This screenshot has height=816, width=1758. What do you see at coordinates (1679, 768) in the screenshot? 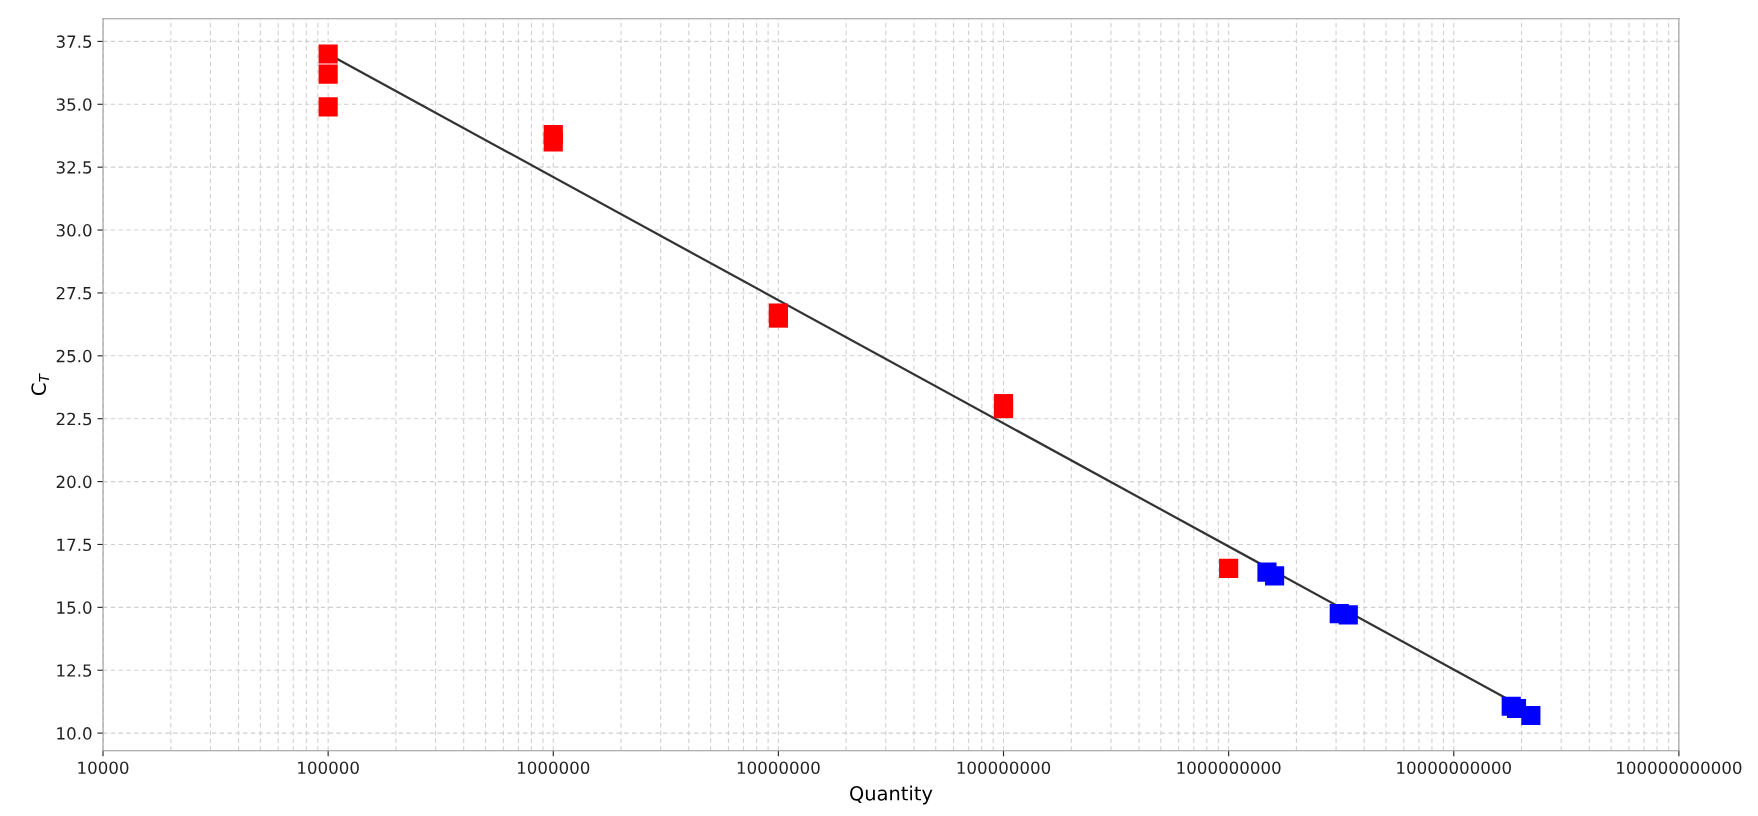
I see `x-tick-label: 100000000000` at bounding box center [1679, 768].